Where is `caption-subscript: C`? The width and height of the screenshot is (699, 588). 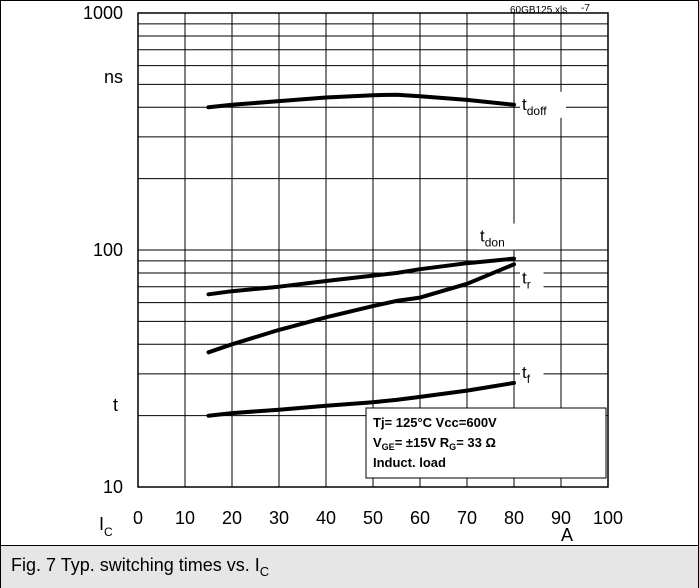 caption-subscript: C is located at coordinates (264, 571).